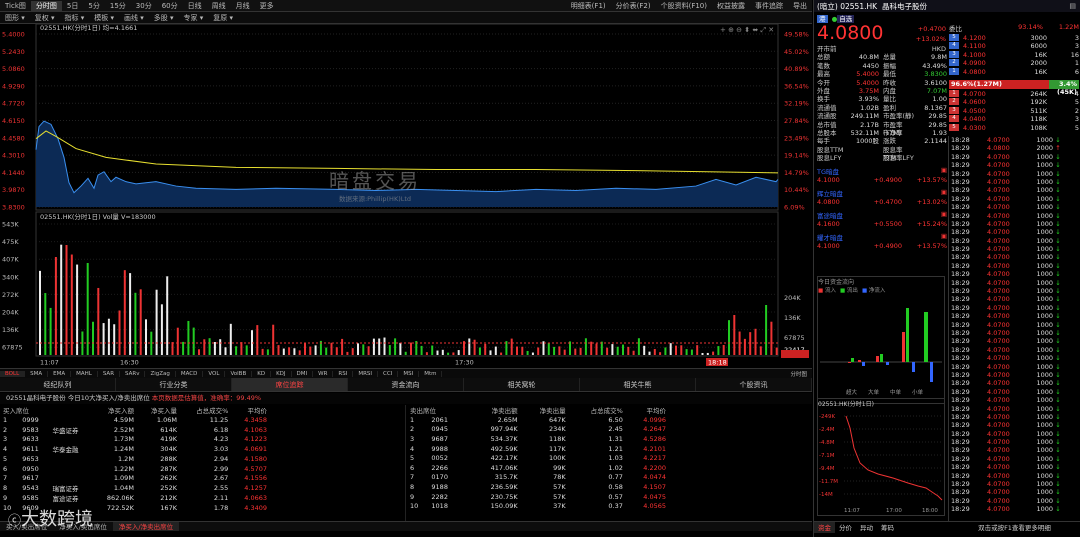 This screenshot has height=537, width=1080. Describe the element at coordinates (1014, 148) in the screenshot. I see `tick-row: 18:29 4.0800 2000 ↑` at that location.